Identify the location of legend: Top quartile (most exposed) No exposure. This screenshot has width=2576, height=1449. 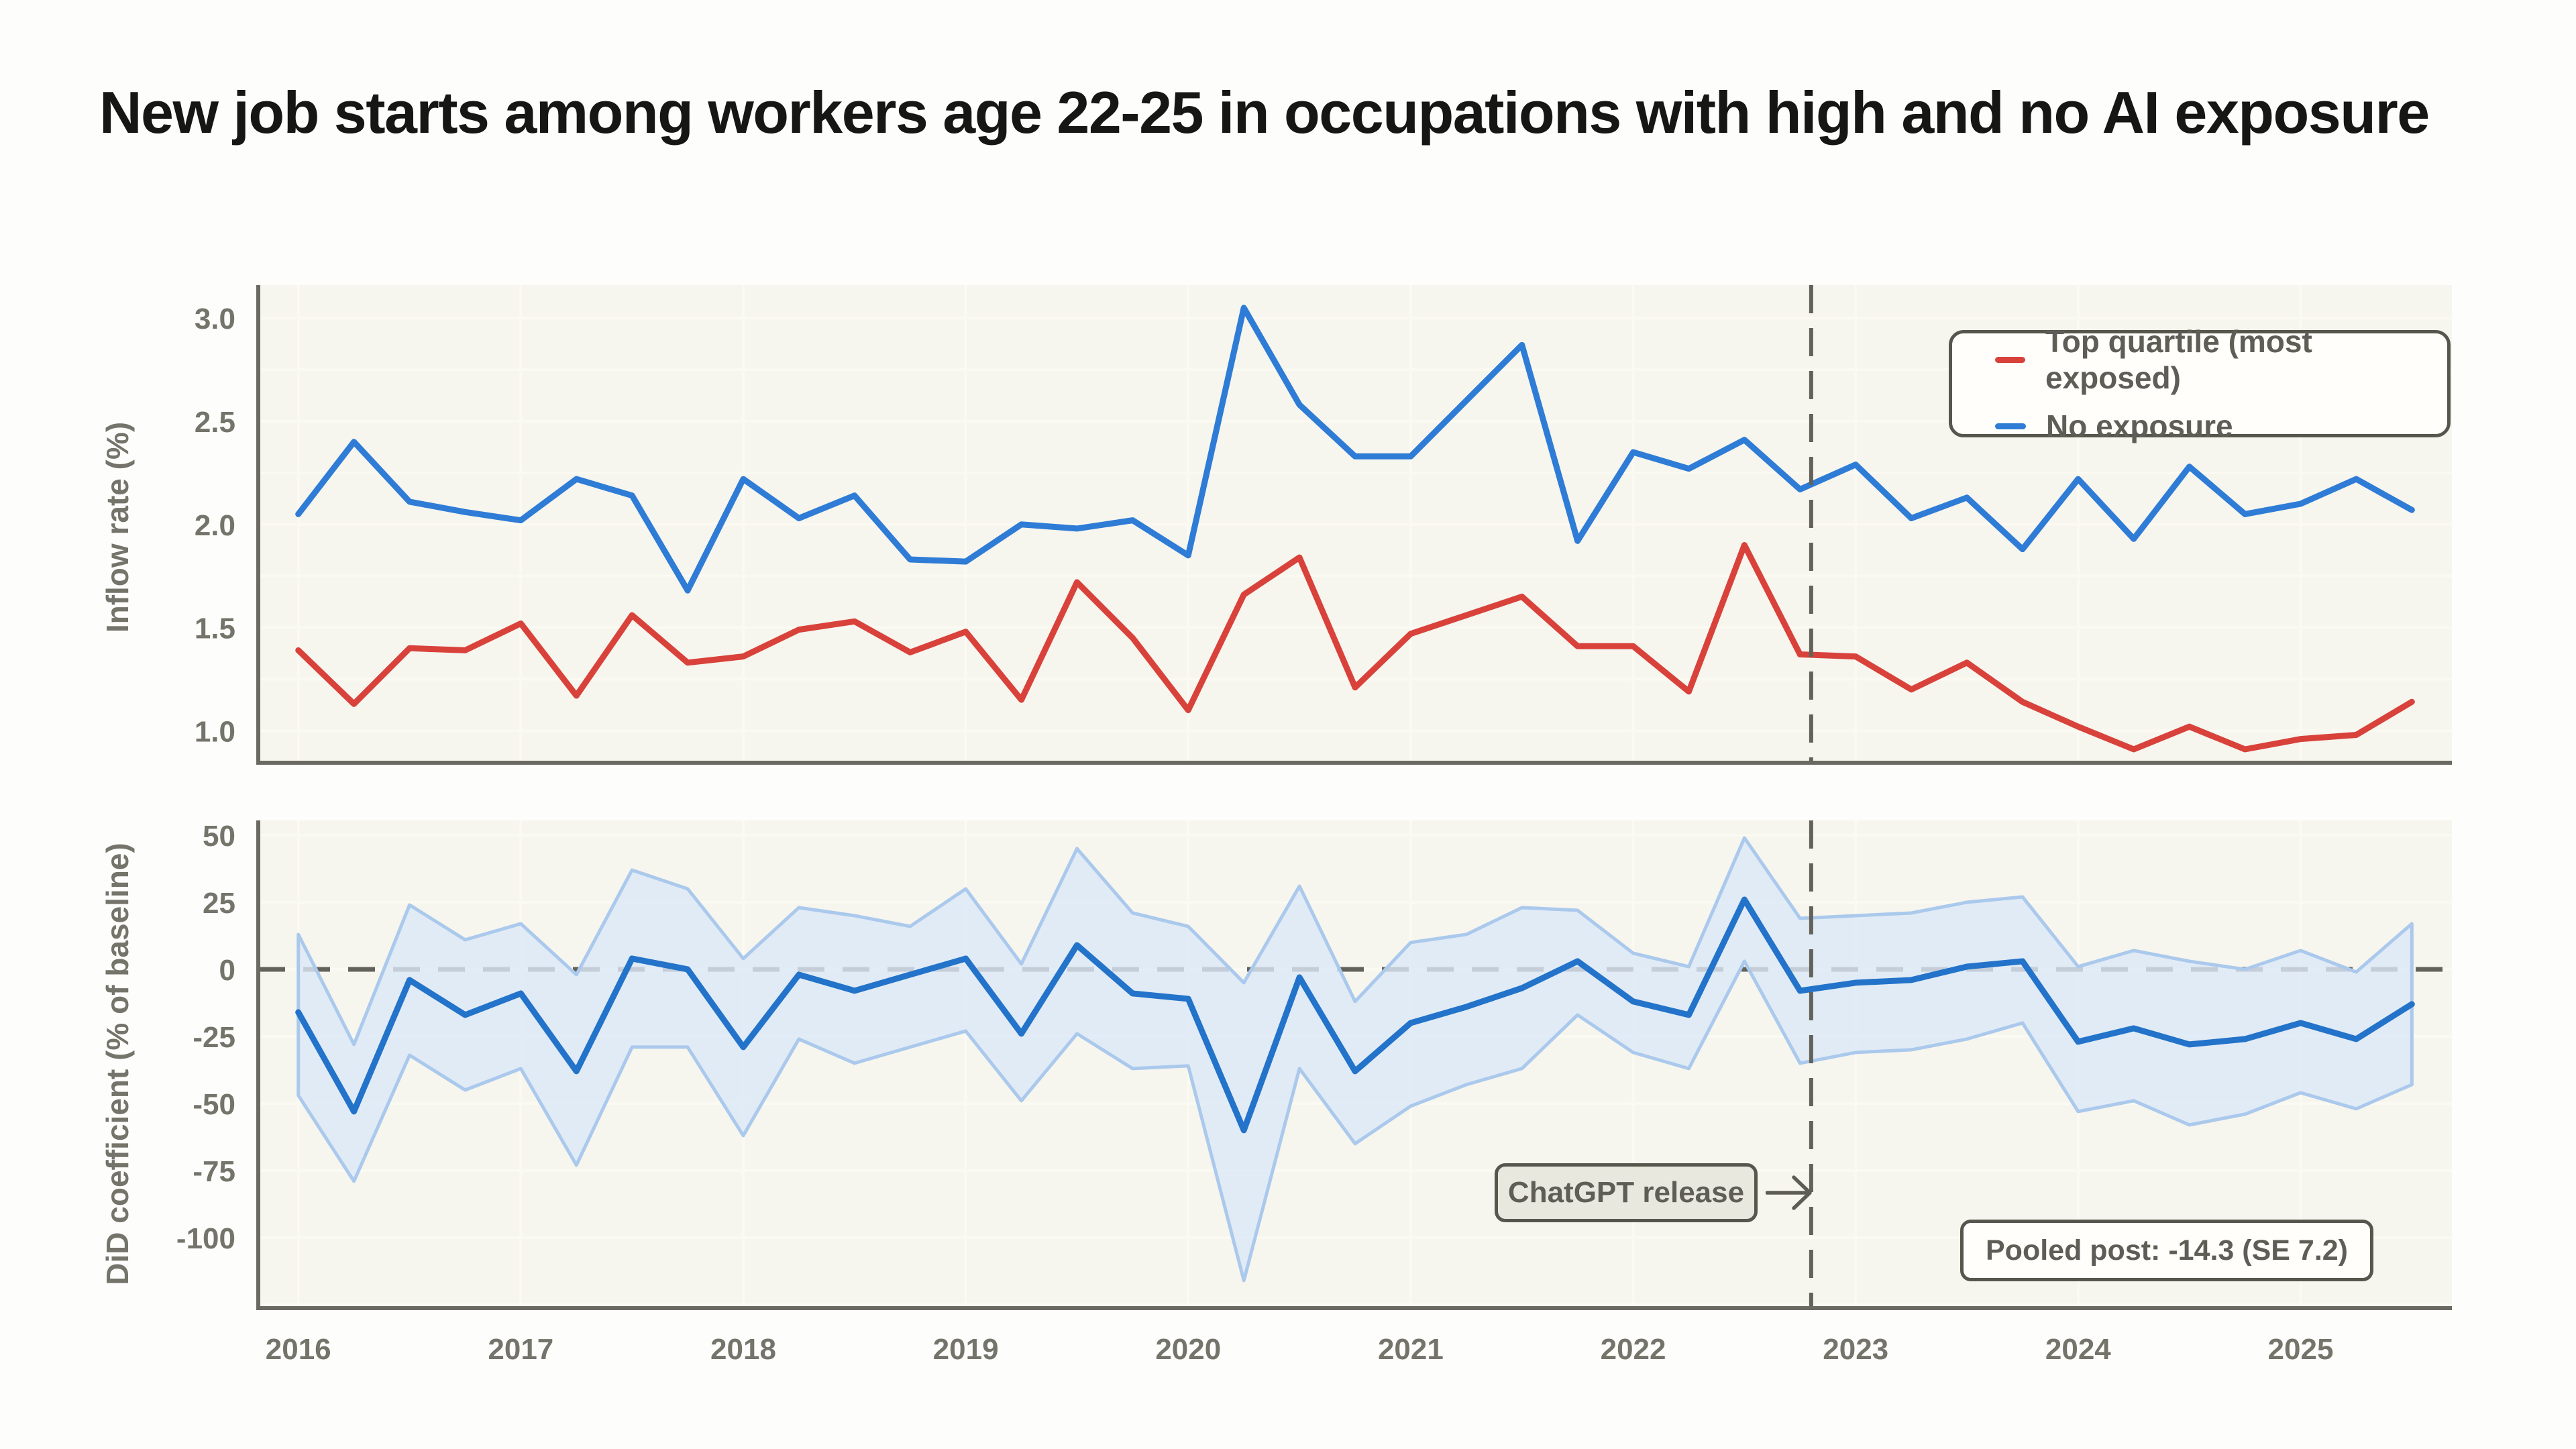
(2200, 383).